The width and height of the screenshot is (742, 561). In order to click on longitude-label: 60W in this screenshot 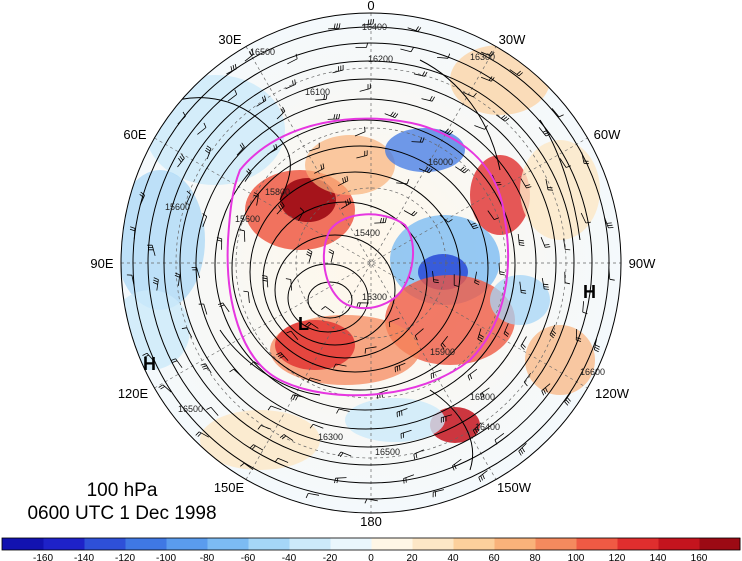, I will do `click(607, 134)`.